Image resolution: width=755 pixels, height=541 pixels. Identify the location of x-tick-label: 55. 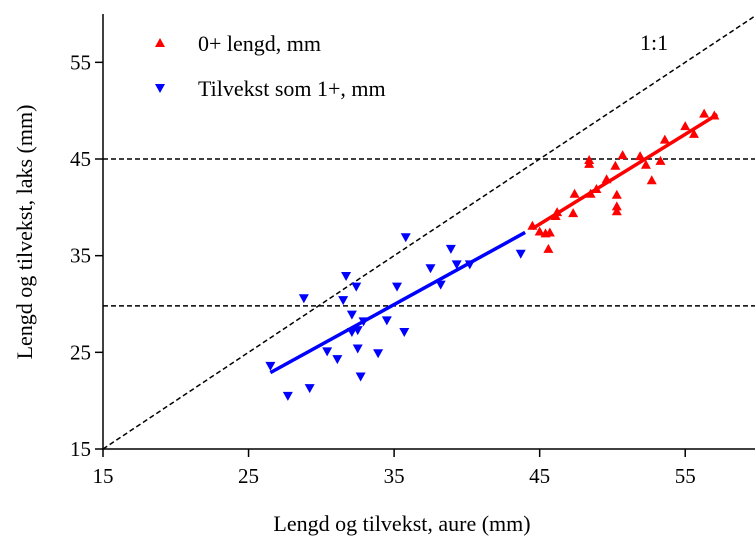
(685, 476).